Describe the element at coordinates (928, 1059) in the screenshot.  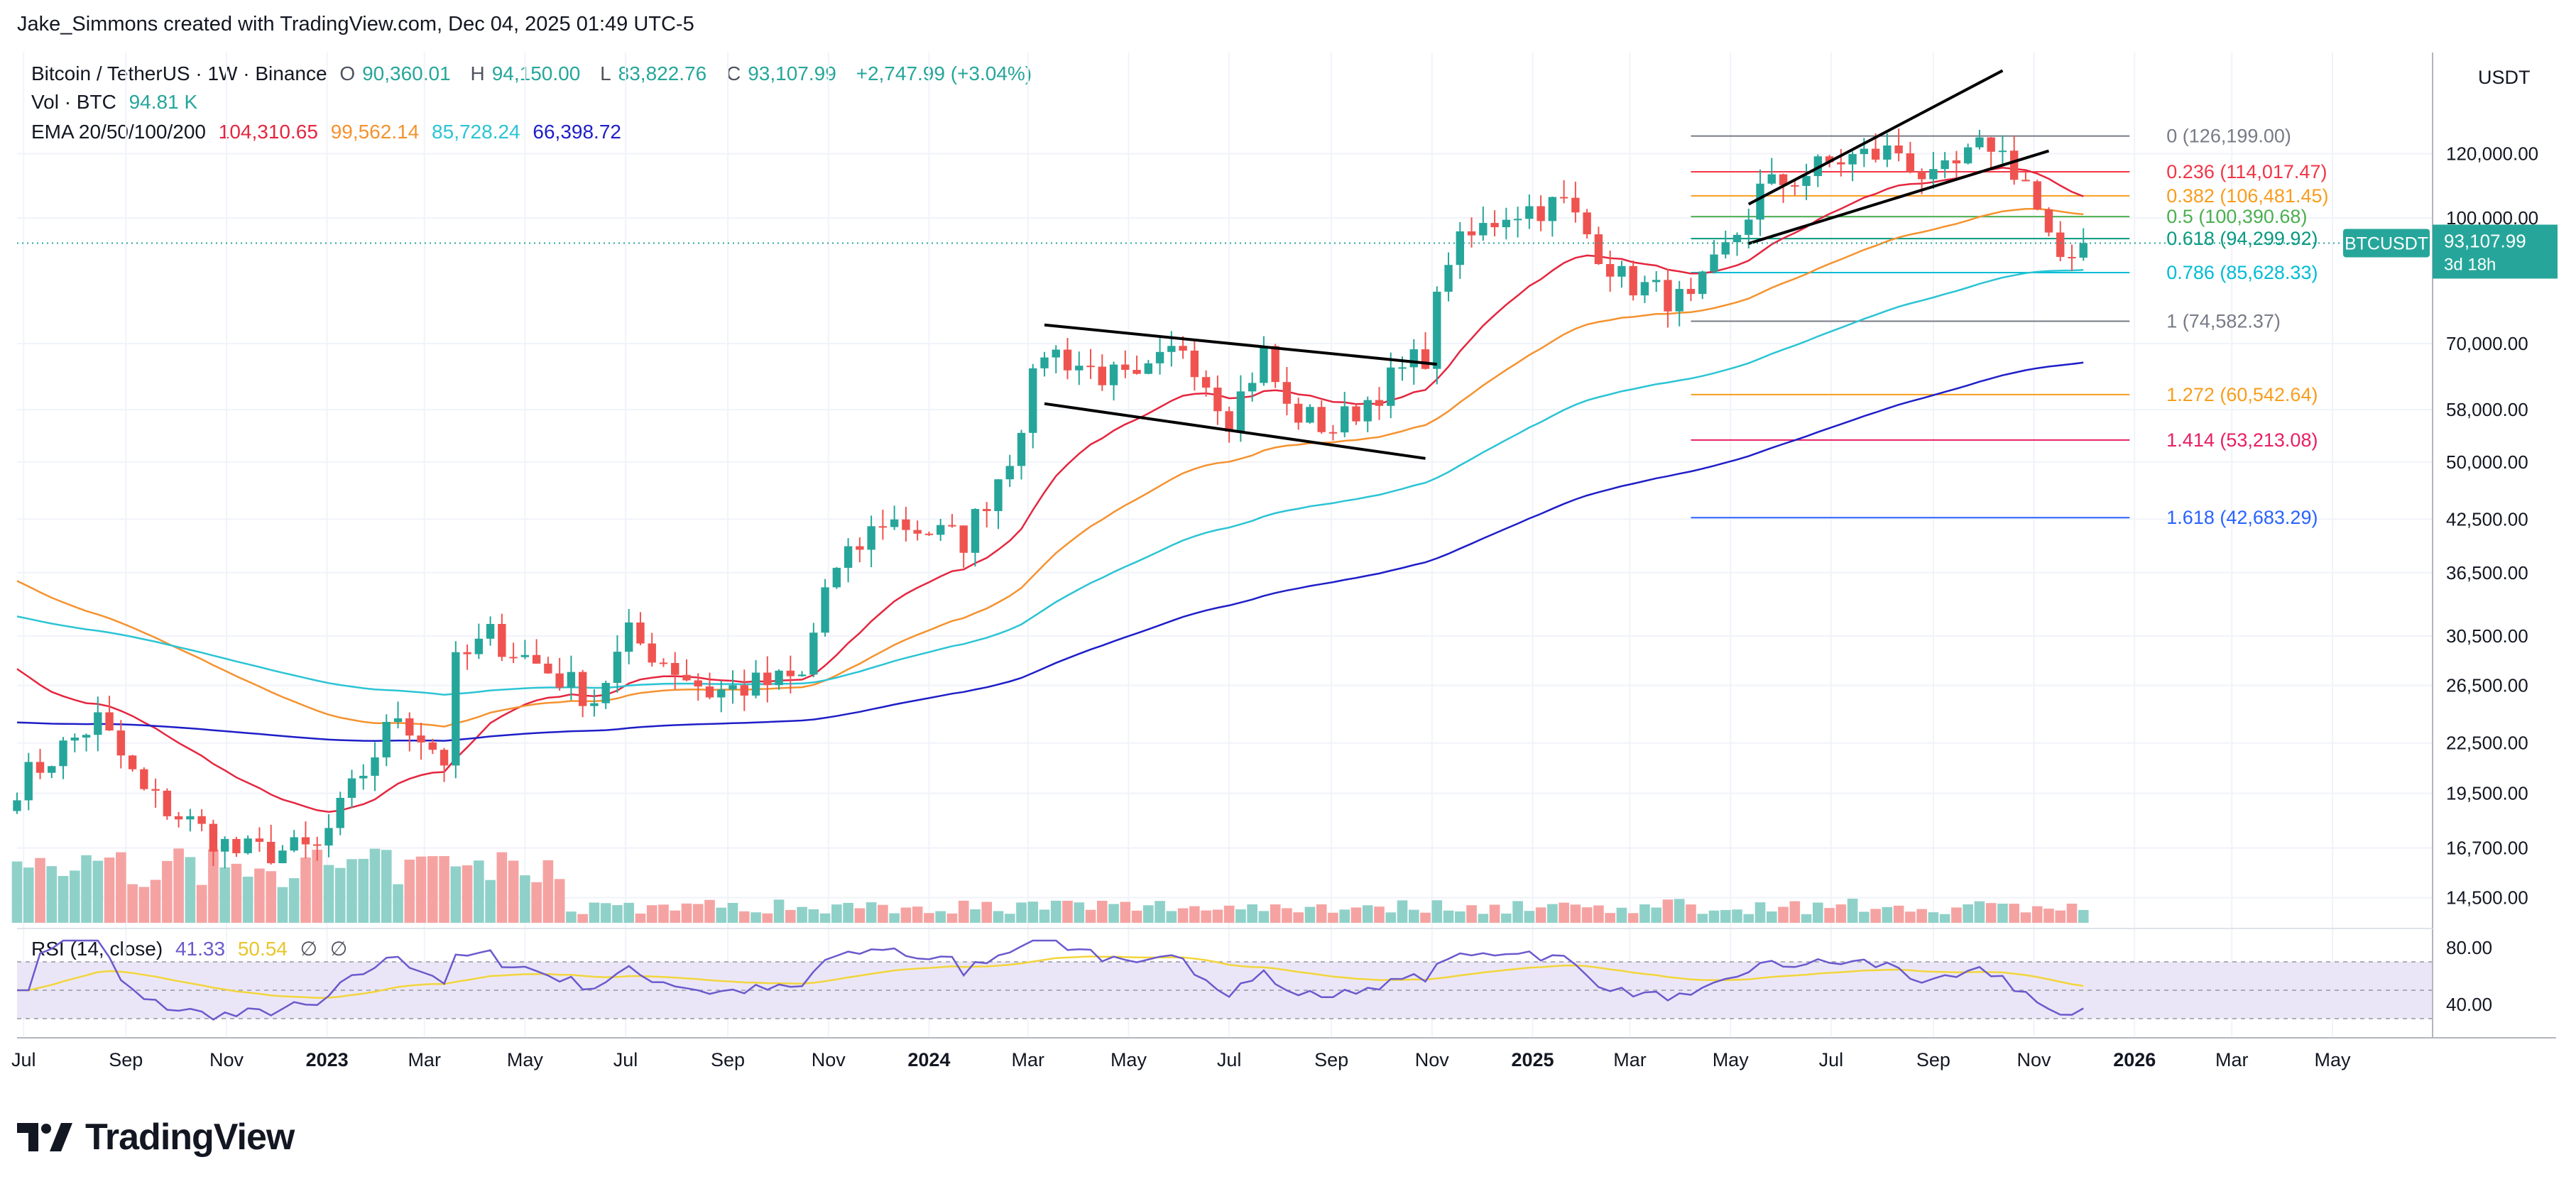
I see `time-tick-label: 2024` at that location.